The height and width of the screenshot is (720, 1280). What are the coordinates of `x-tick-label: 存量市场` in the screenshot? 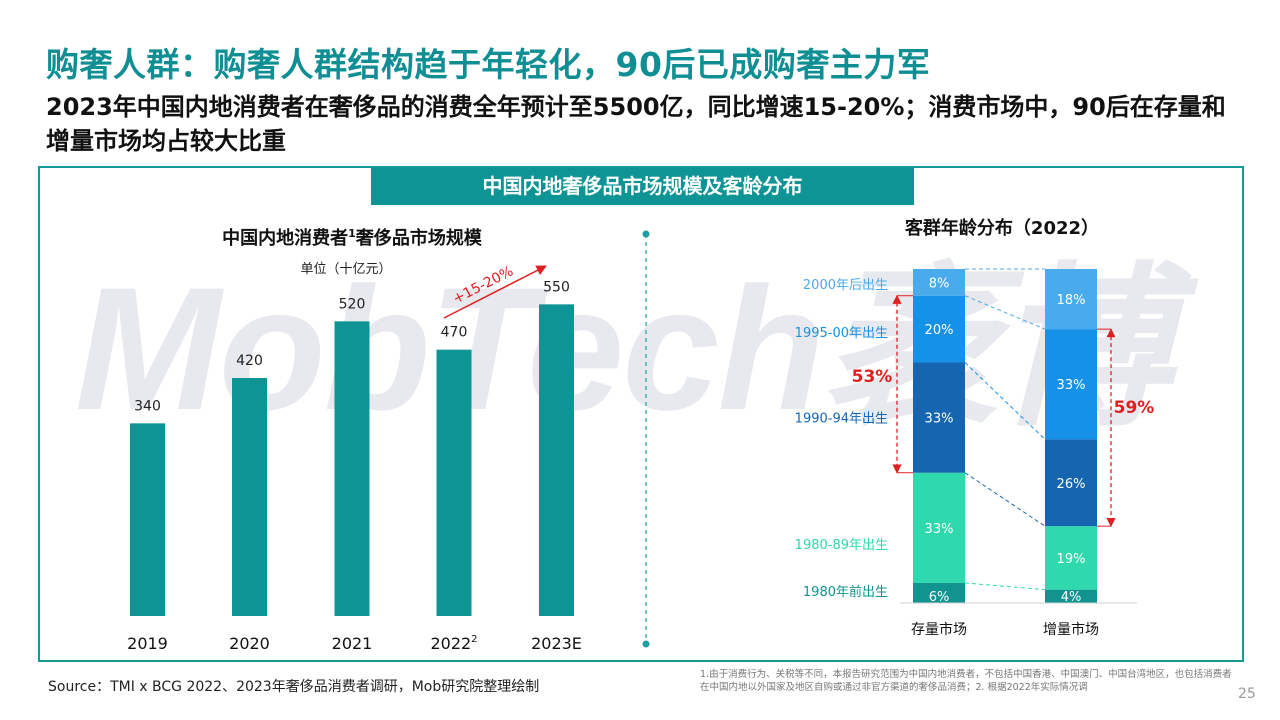 It's located at (939, 629).